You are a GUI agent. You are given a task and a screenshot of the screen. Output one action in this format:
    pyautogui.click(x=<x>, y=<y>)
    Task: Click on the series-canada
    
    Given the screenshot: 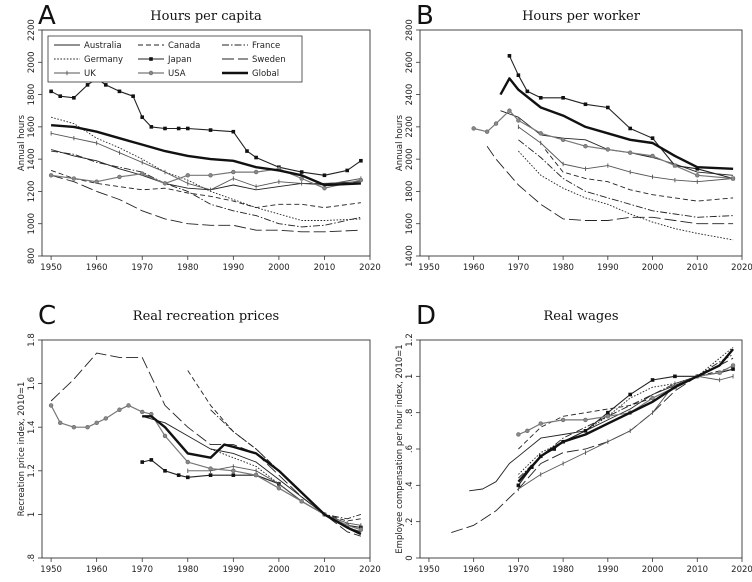 What is the action you would take?
    pyautogui.click(x=205, y=189)
    